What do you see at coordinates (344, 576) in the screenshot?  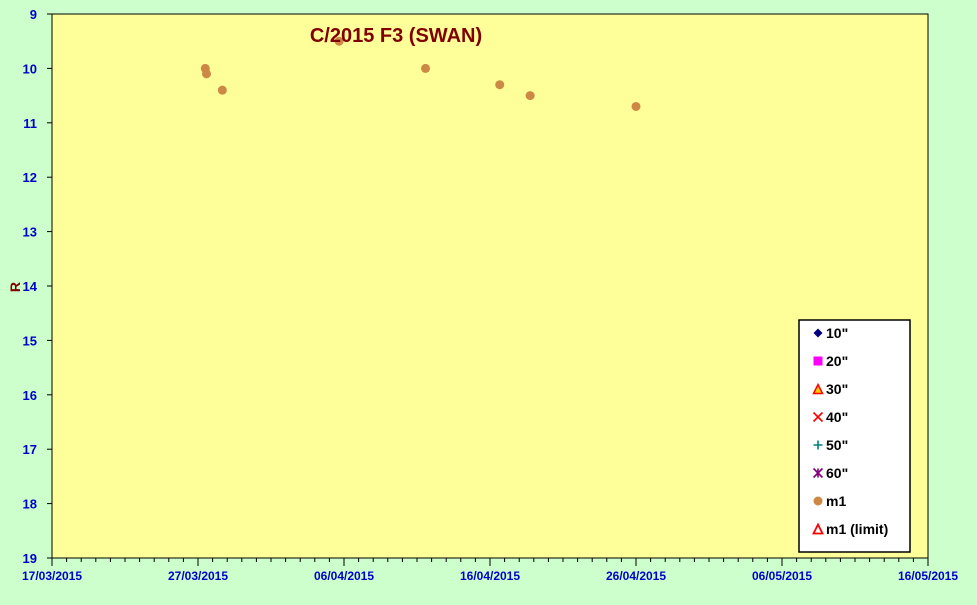 I see `x-tick-label: 06/04/2015` at bounding box center [344, 576].